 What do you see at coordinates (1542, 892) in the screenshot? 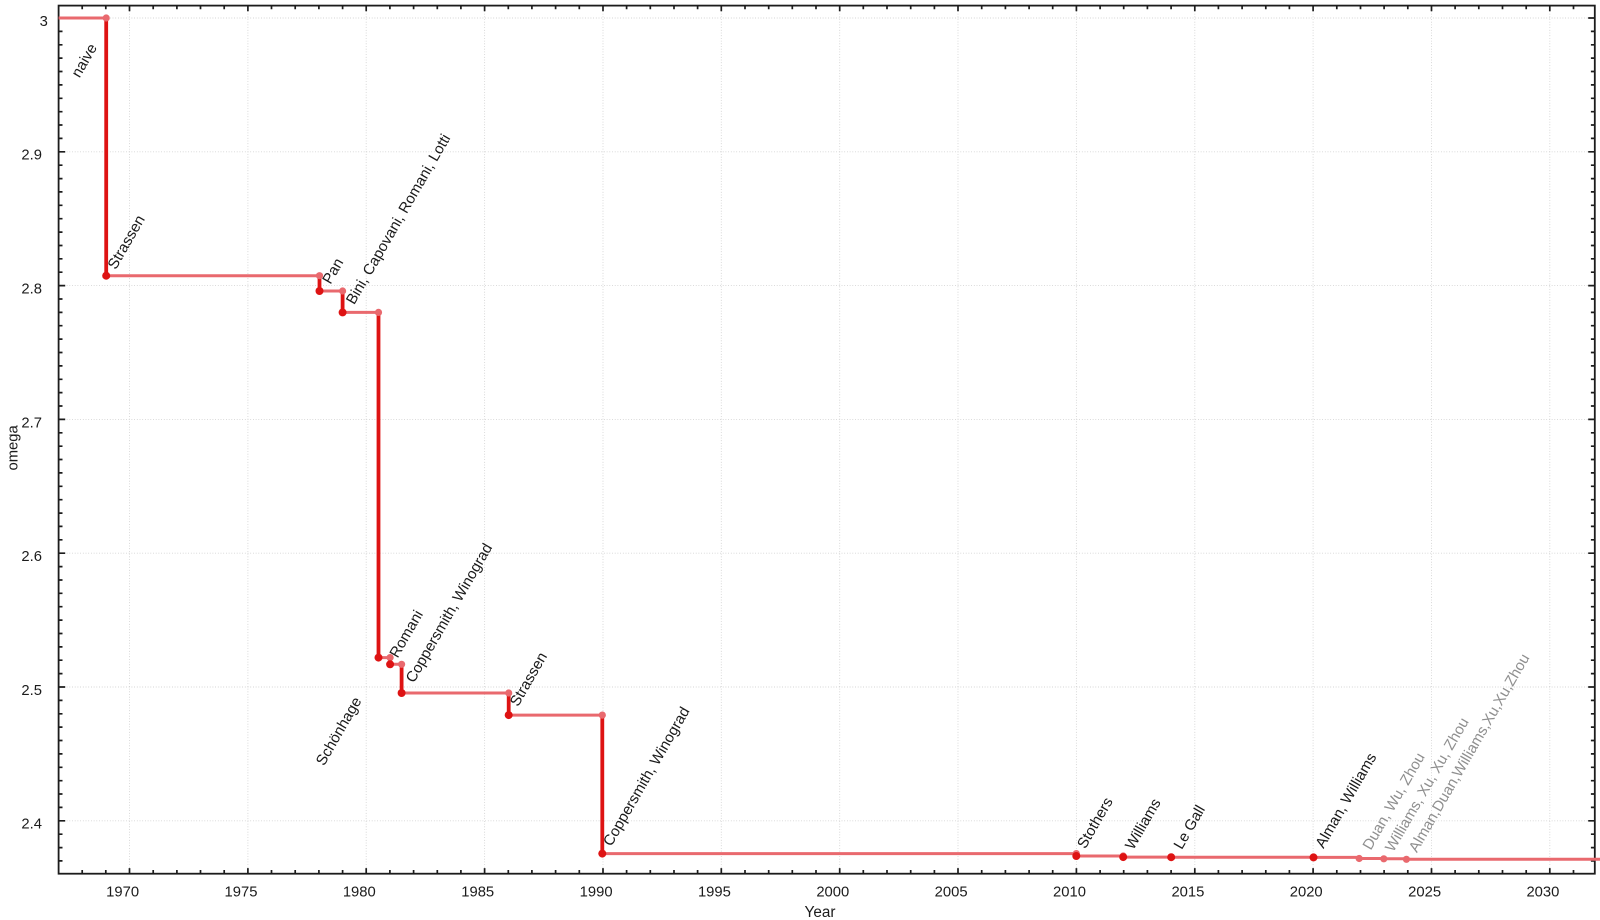
I see `svg-text: 2030` at bounding box center [1542, 892].